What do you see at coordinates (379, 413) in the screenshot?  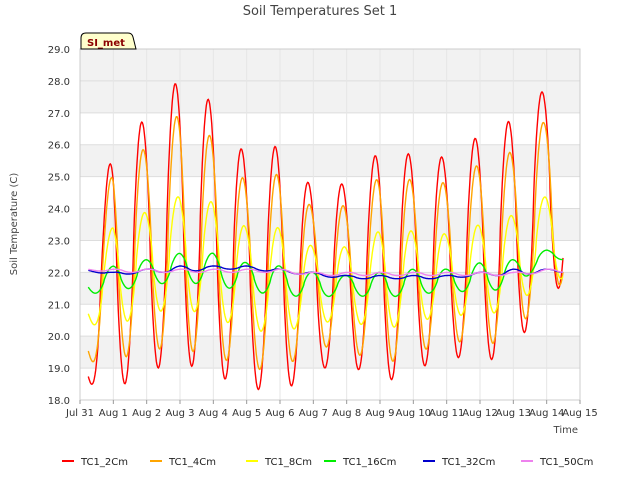 I see `x-tick-label: Aug 9` at bounding box center [379, 413].